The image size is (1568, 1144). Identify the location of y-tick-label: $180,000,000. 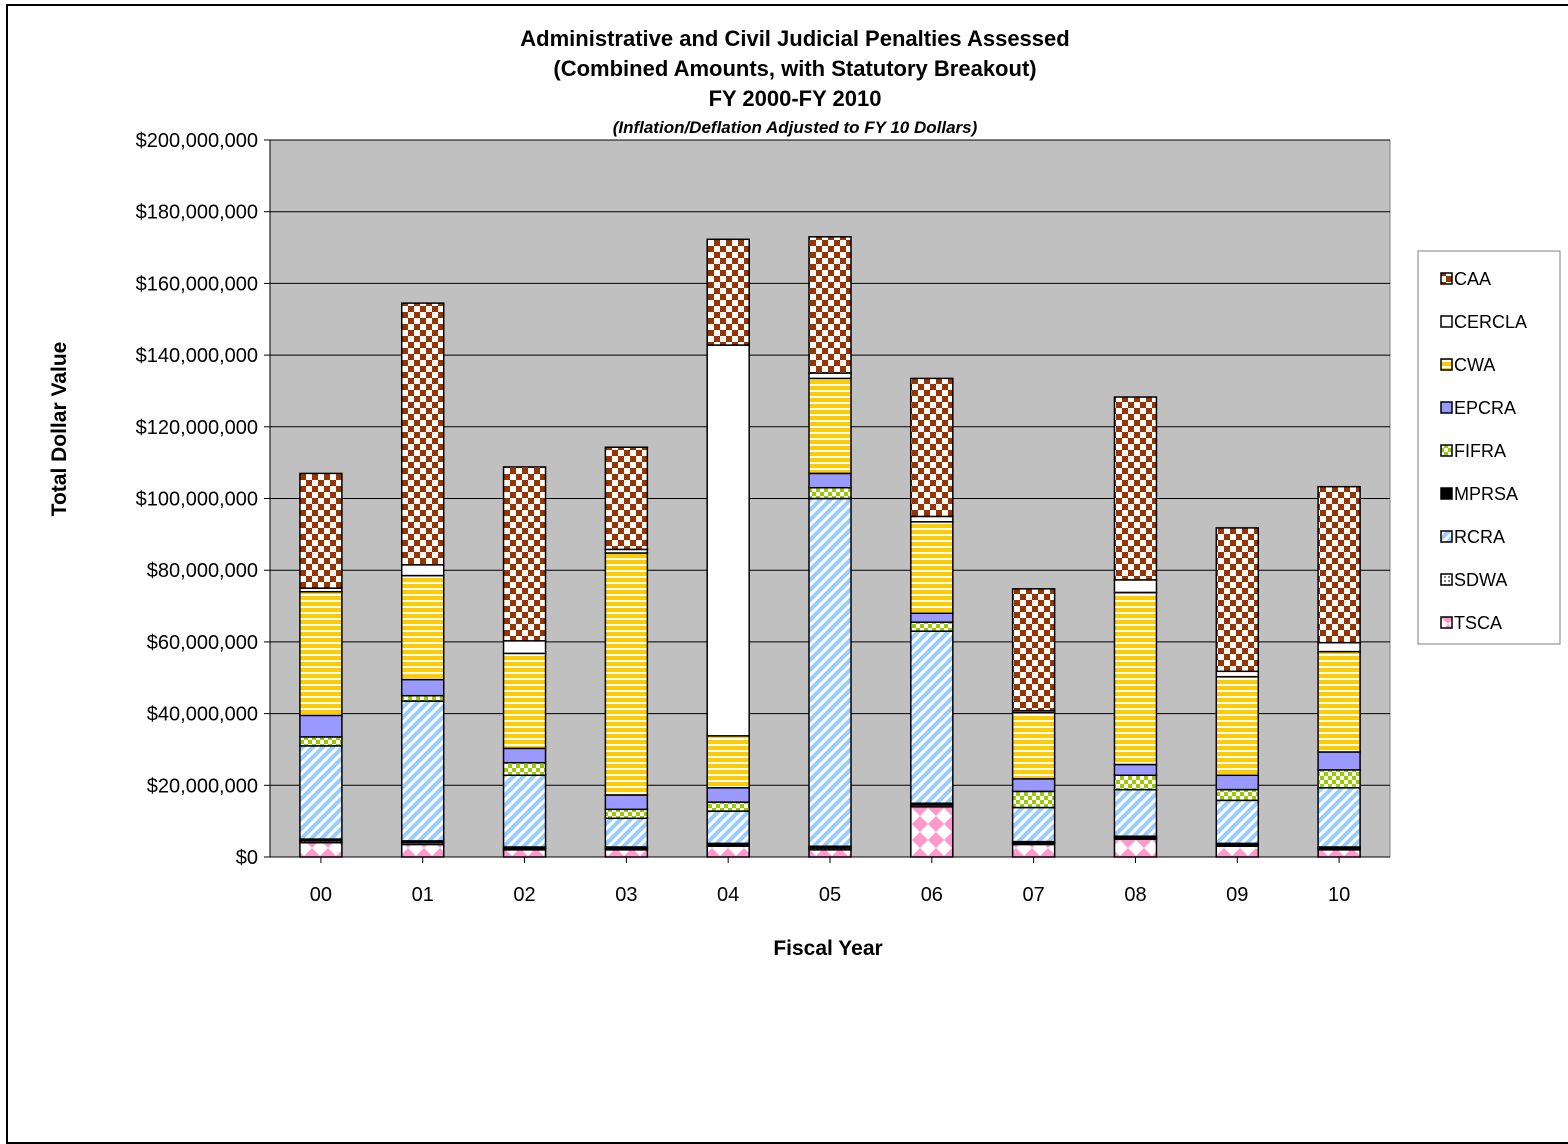
(197, 213).